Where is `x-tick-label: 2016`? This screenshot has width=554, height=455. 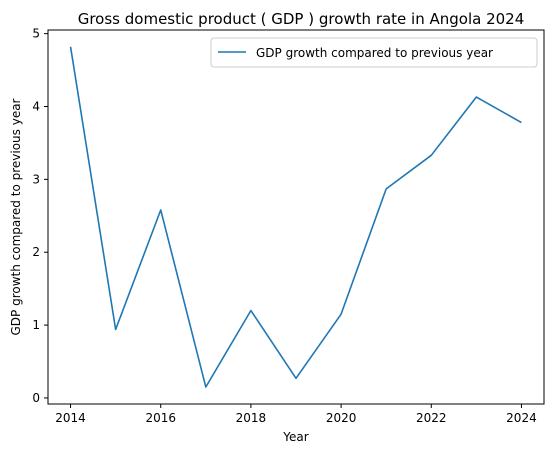 x-tick-label: 2016 is located at coordinates (160, 418).